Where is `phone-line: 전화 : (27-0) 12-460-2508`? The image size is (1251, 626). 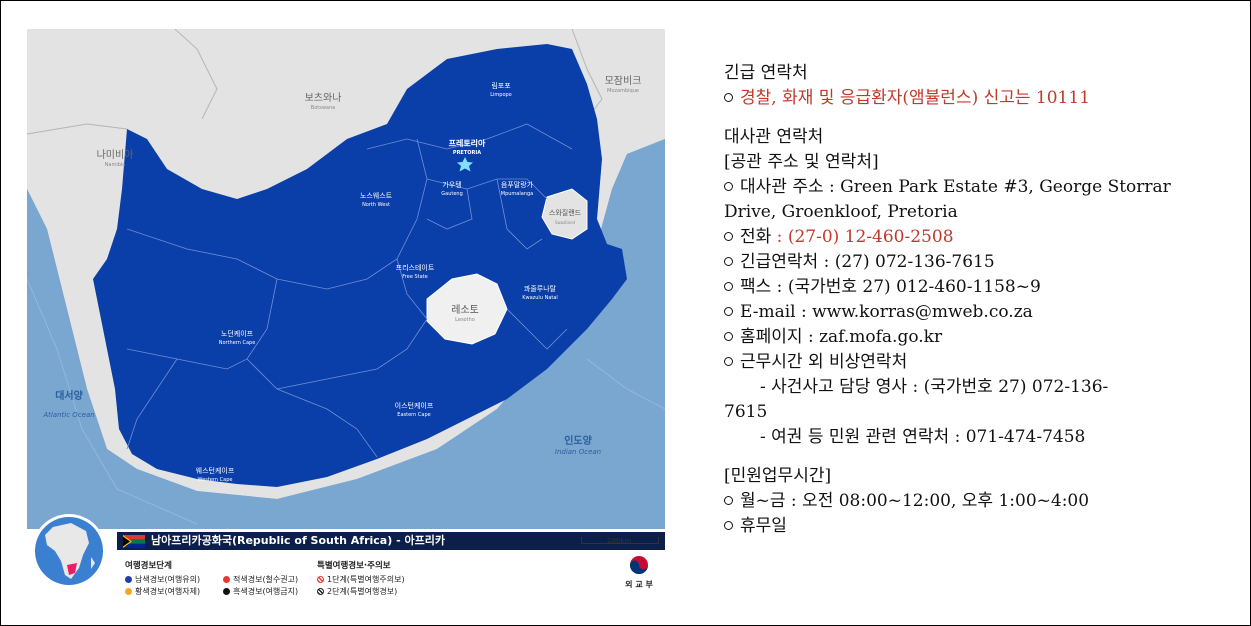
phone-line: 전화 : (27-0) 12-460-2508 is located at coordinates (976, 237).